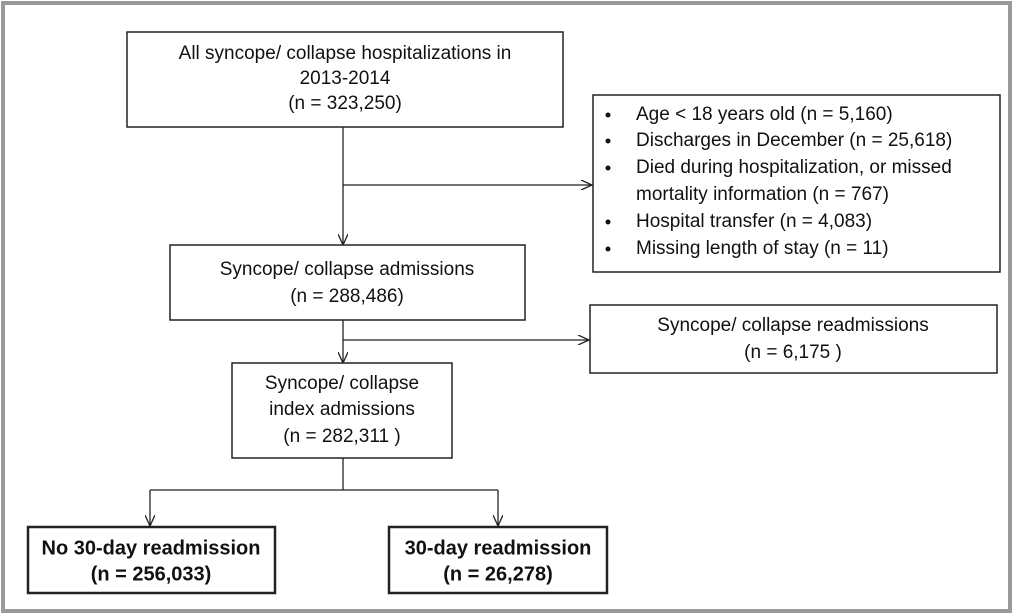 Image resolution: width=1013 pixels, height=616 pixels. What do you see at coordinates (498, 548) in the screenshot?
I see `box-text: 30-day readmission` at bounding box center [498, 548].